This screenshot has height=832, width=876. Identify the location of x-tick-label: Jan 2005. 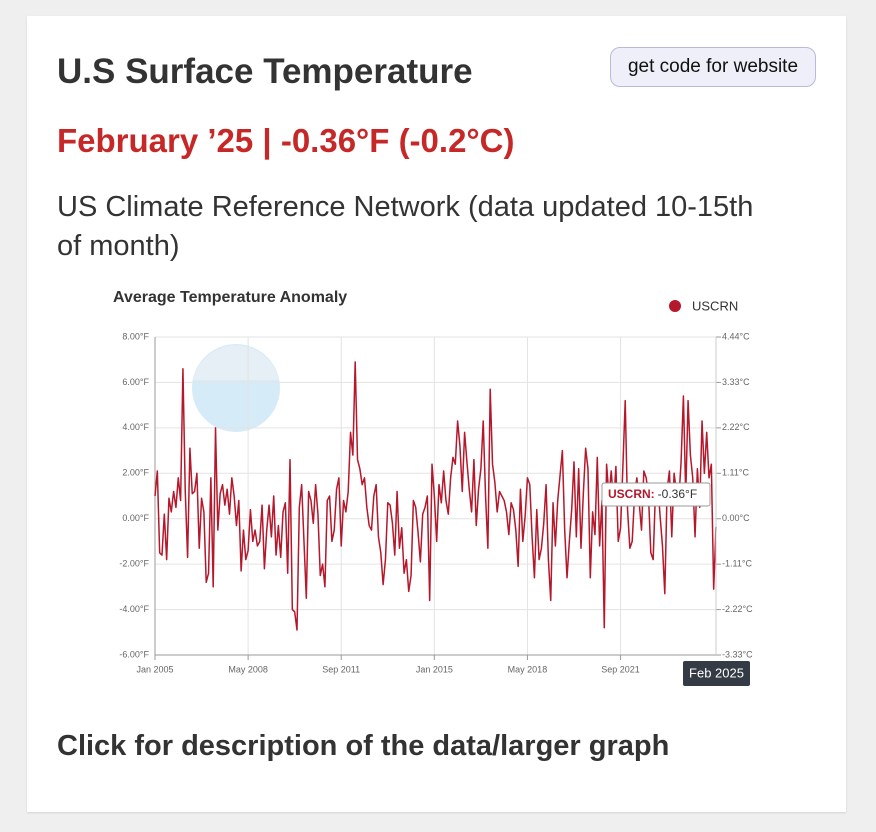
(154, 669).